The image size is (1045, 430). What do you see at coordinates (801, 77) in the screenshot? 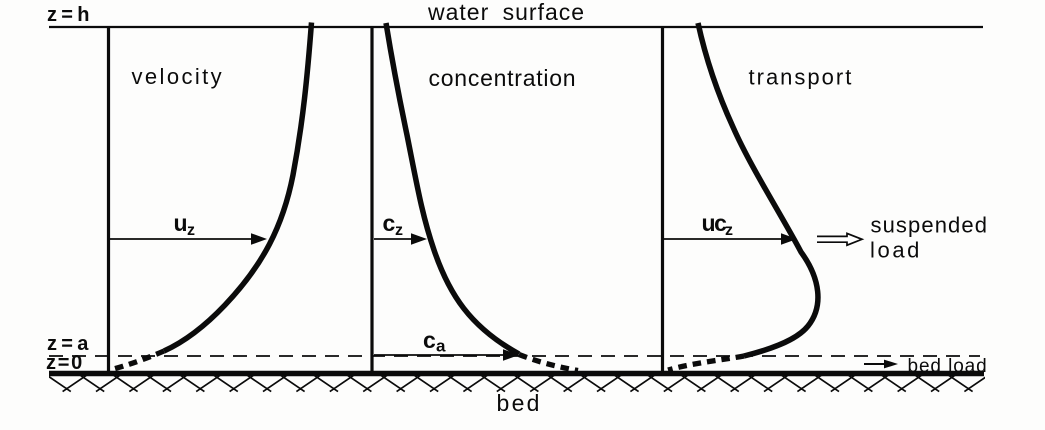
I see `svg-text: transport` at bounding box center [801, 77].